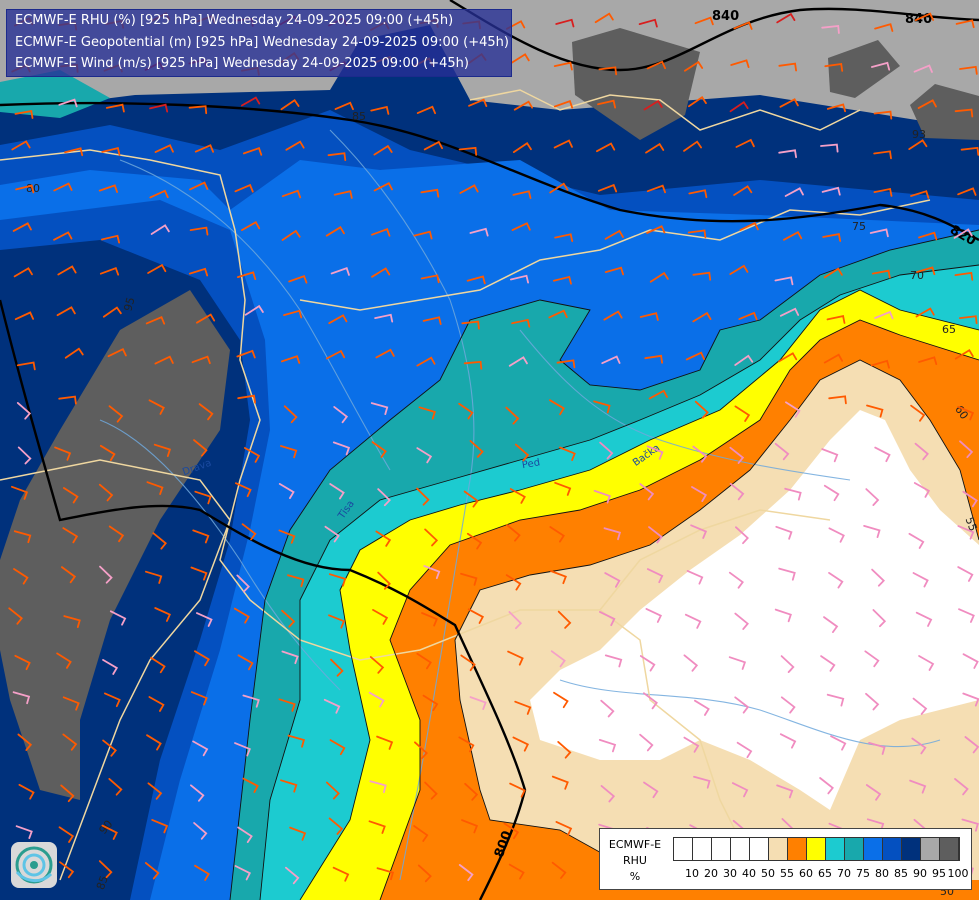 Image resolution: width=979 pixels, height=900 pixels. What do you see at coordinates (711, 873) in the screenshot?
I see `legend-tick: 20` at bounding box center [711, 873].